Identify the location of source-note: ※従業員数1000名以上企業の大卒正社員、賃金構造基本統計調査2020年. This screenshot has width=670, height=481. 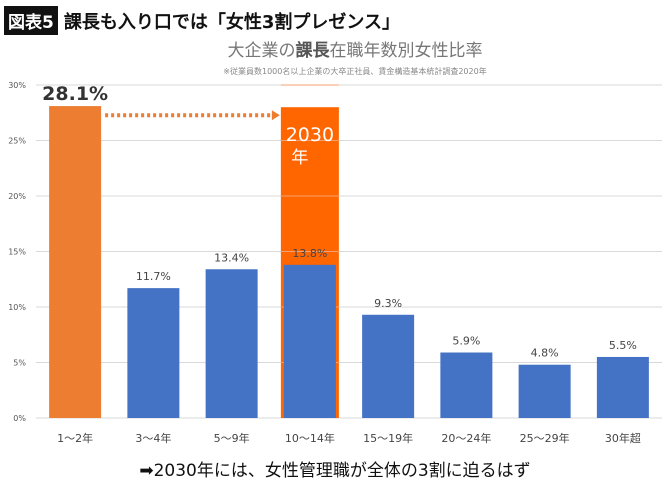
(355, 71).